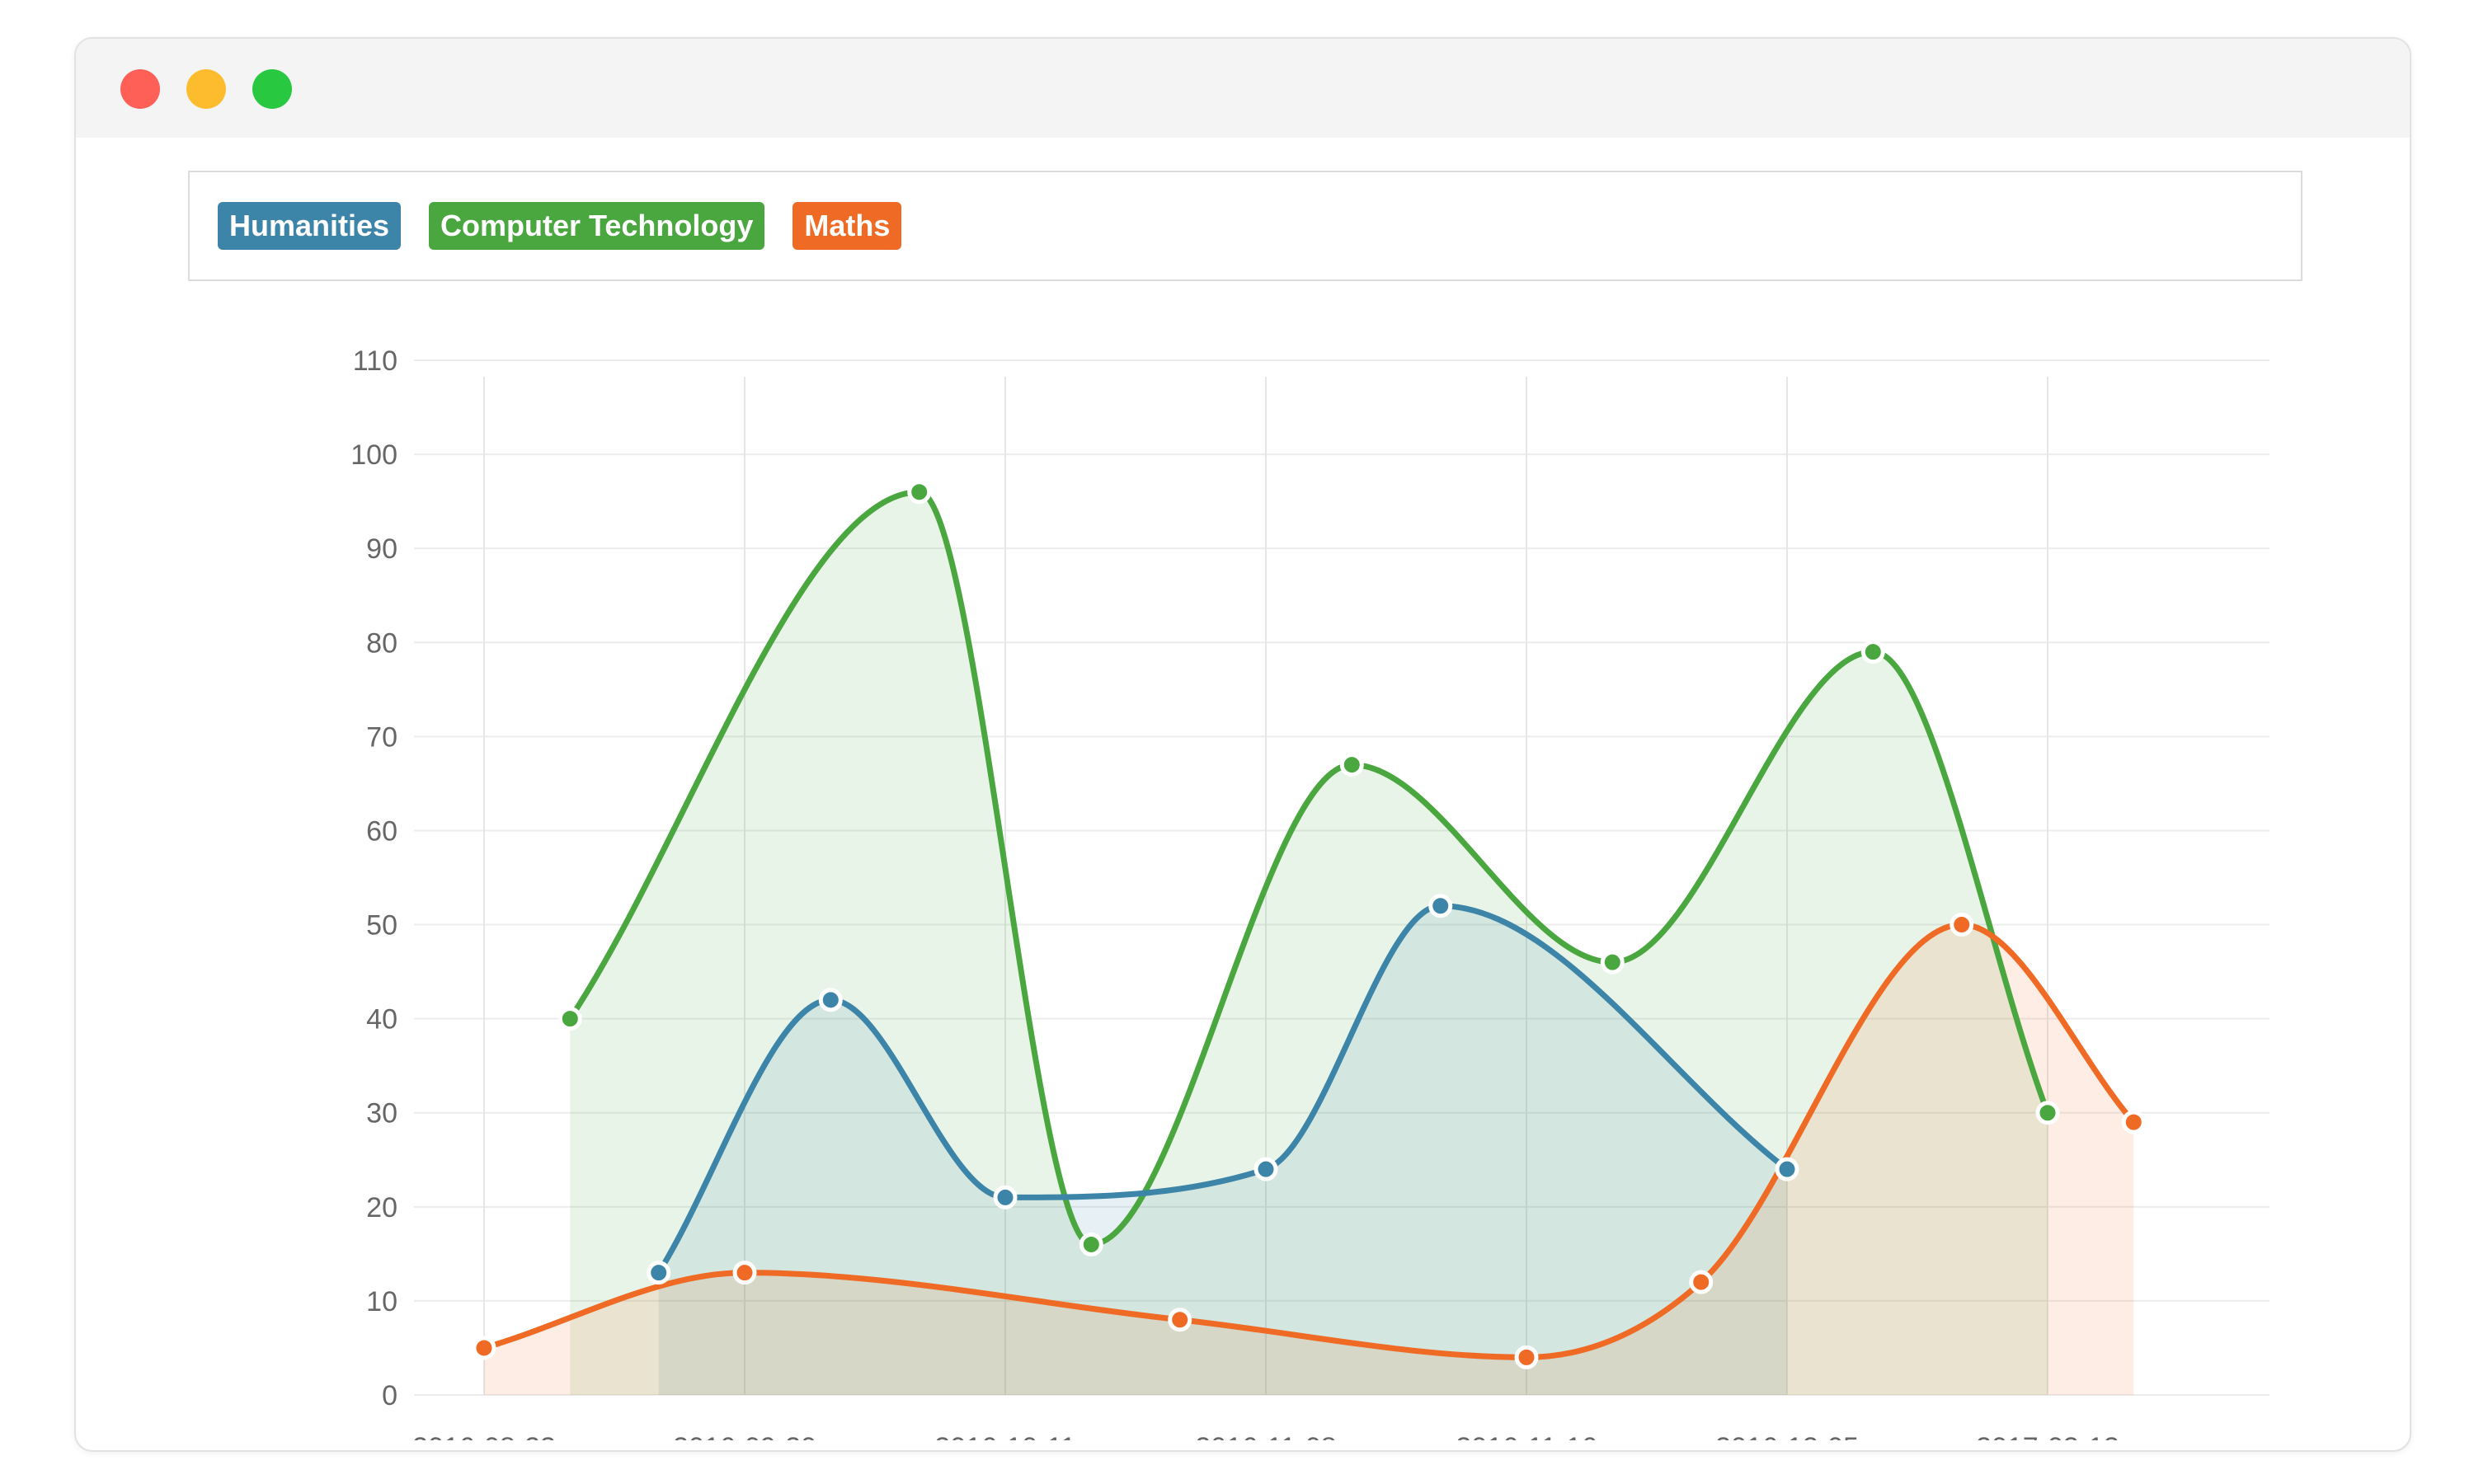  I want to click on chart-legend: Humanities Computer Technology Maths, so click(560, 226).